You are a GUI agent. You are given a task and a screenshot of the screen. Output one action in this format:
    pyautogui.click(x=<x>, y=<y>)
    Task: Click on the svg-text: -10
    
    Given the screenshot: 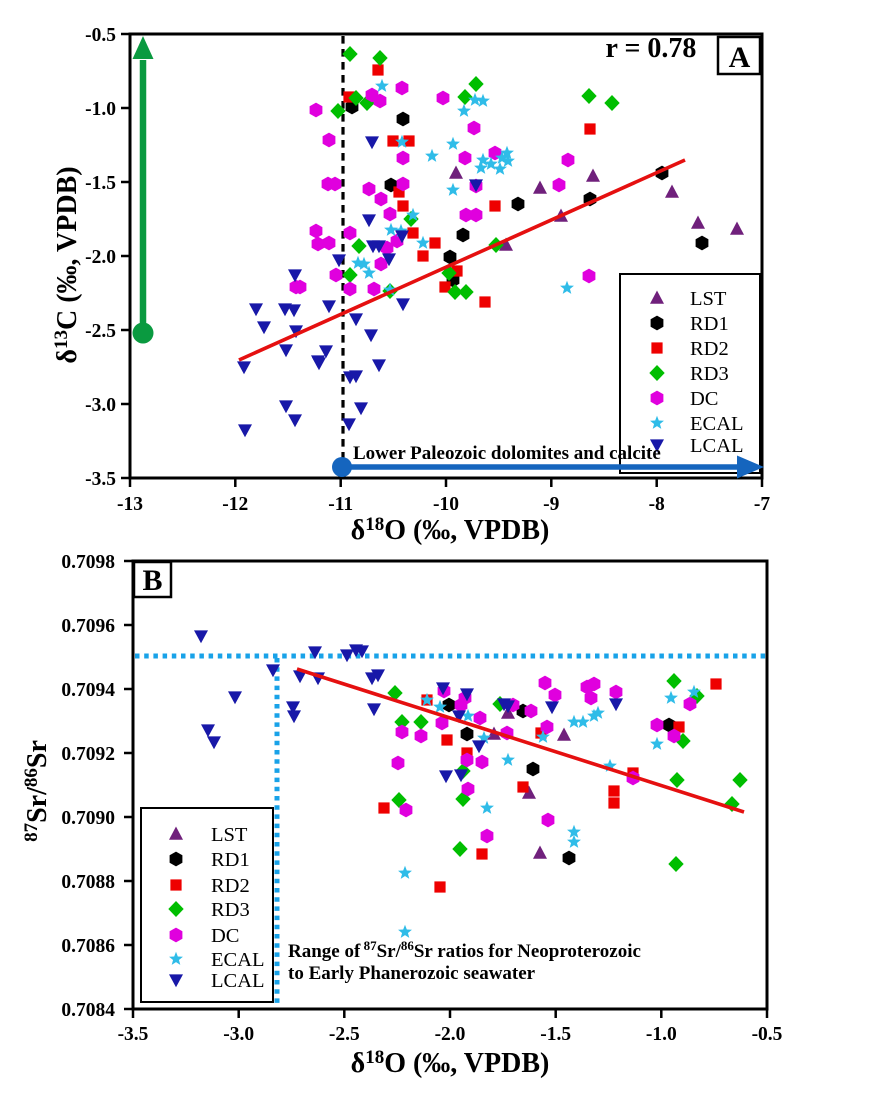 What is the action you would take?
    pyautogui.click(x=446, y=504)
    